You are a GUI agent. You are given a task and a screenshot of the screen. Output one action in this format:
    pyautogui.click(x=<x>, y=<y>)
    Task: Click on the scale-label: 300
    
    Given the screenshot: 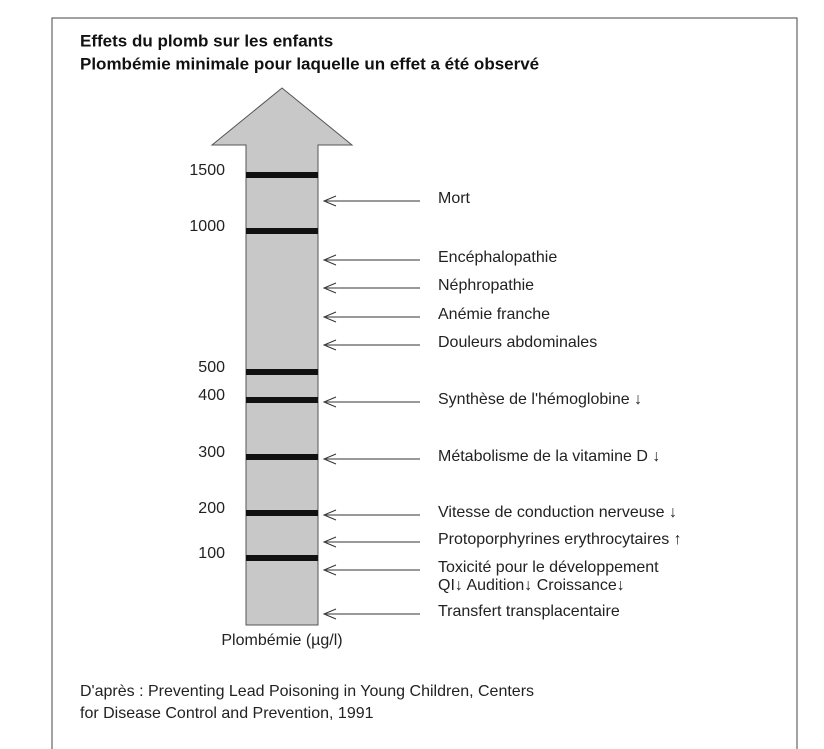 What is the action you would take?
    pyautogui.click(x=211, y=452)
    